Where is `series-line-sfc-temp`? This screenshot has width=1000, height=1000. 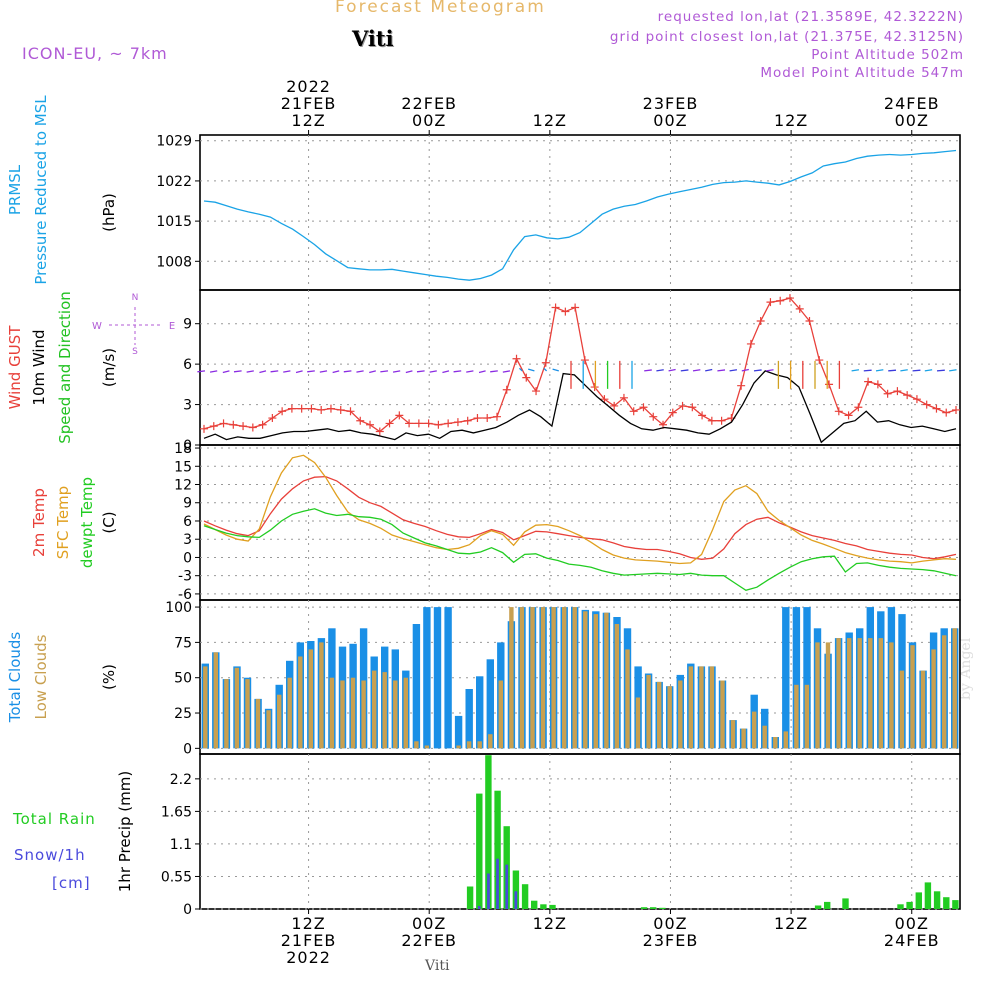
series-line-sfc-temp is located at coordinates (580, 509).